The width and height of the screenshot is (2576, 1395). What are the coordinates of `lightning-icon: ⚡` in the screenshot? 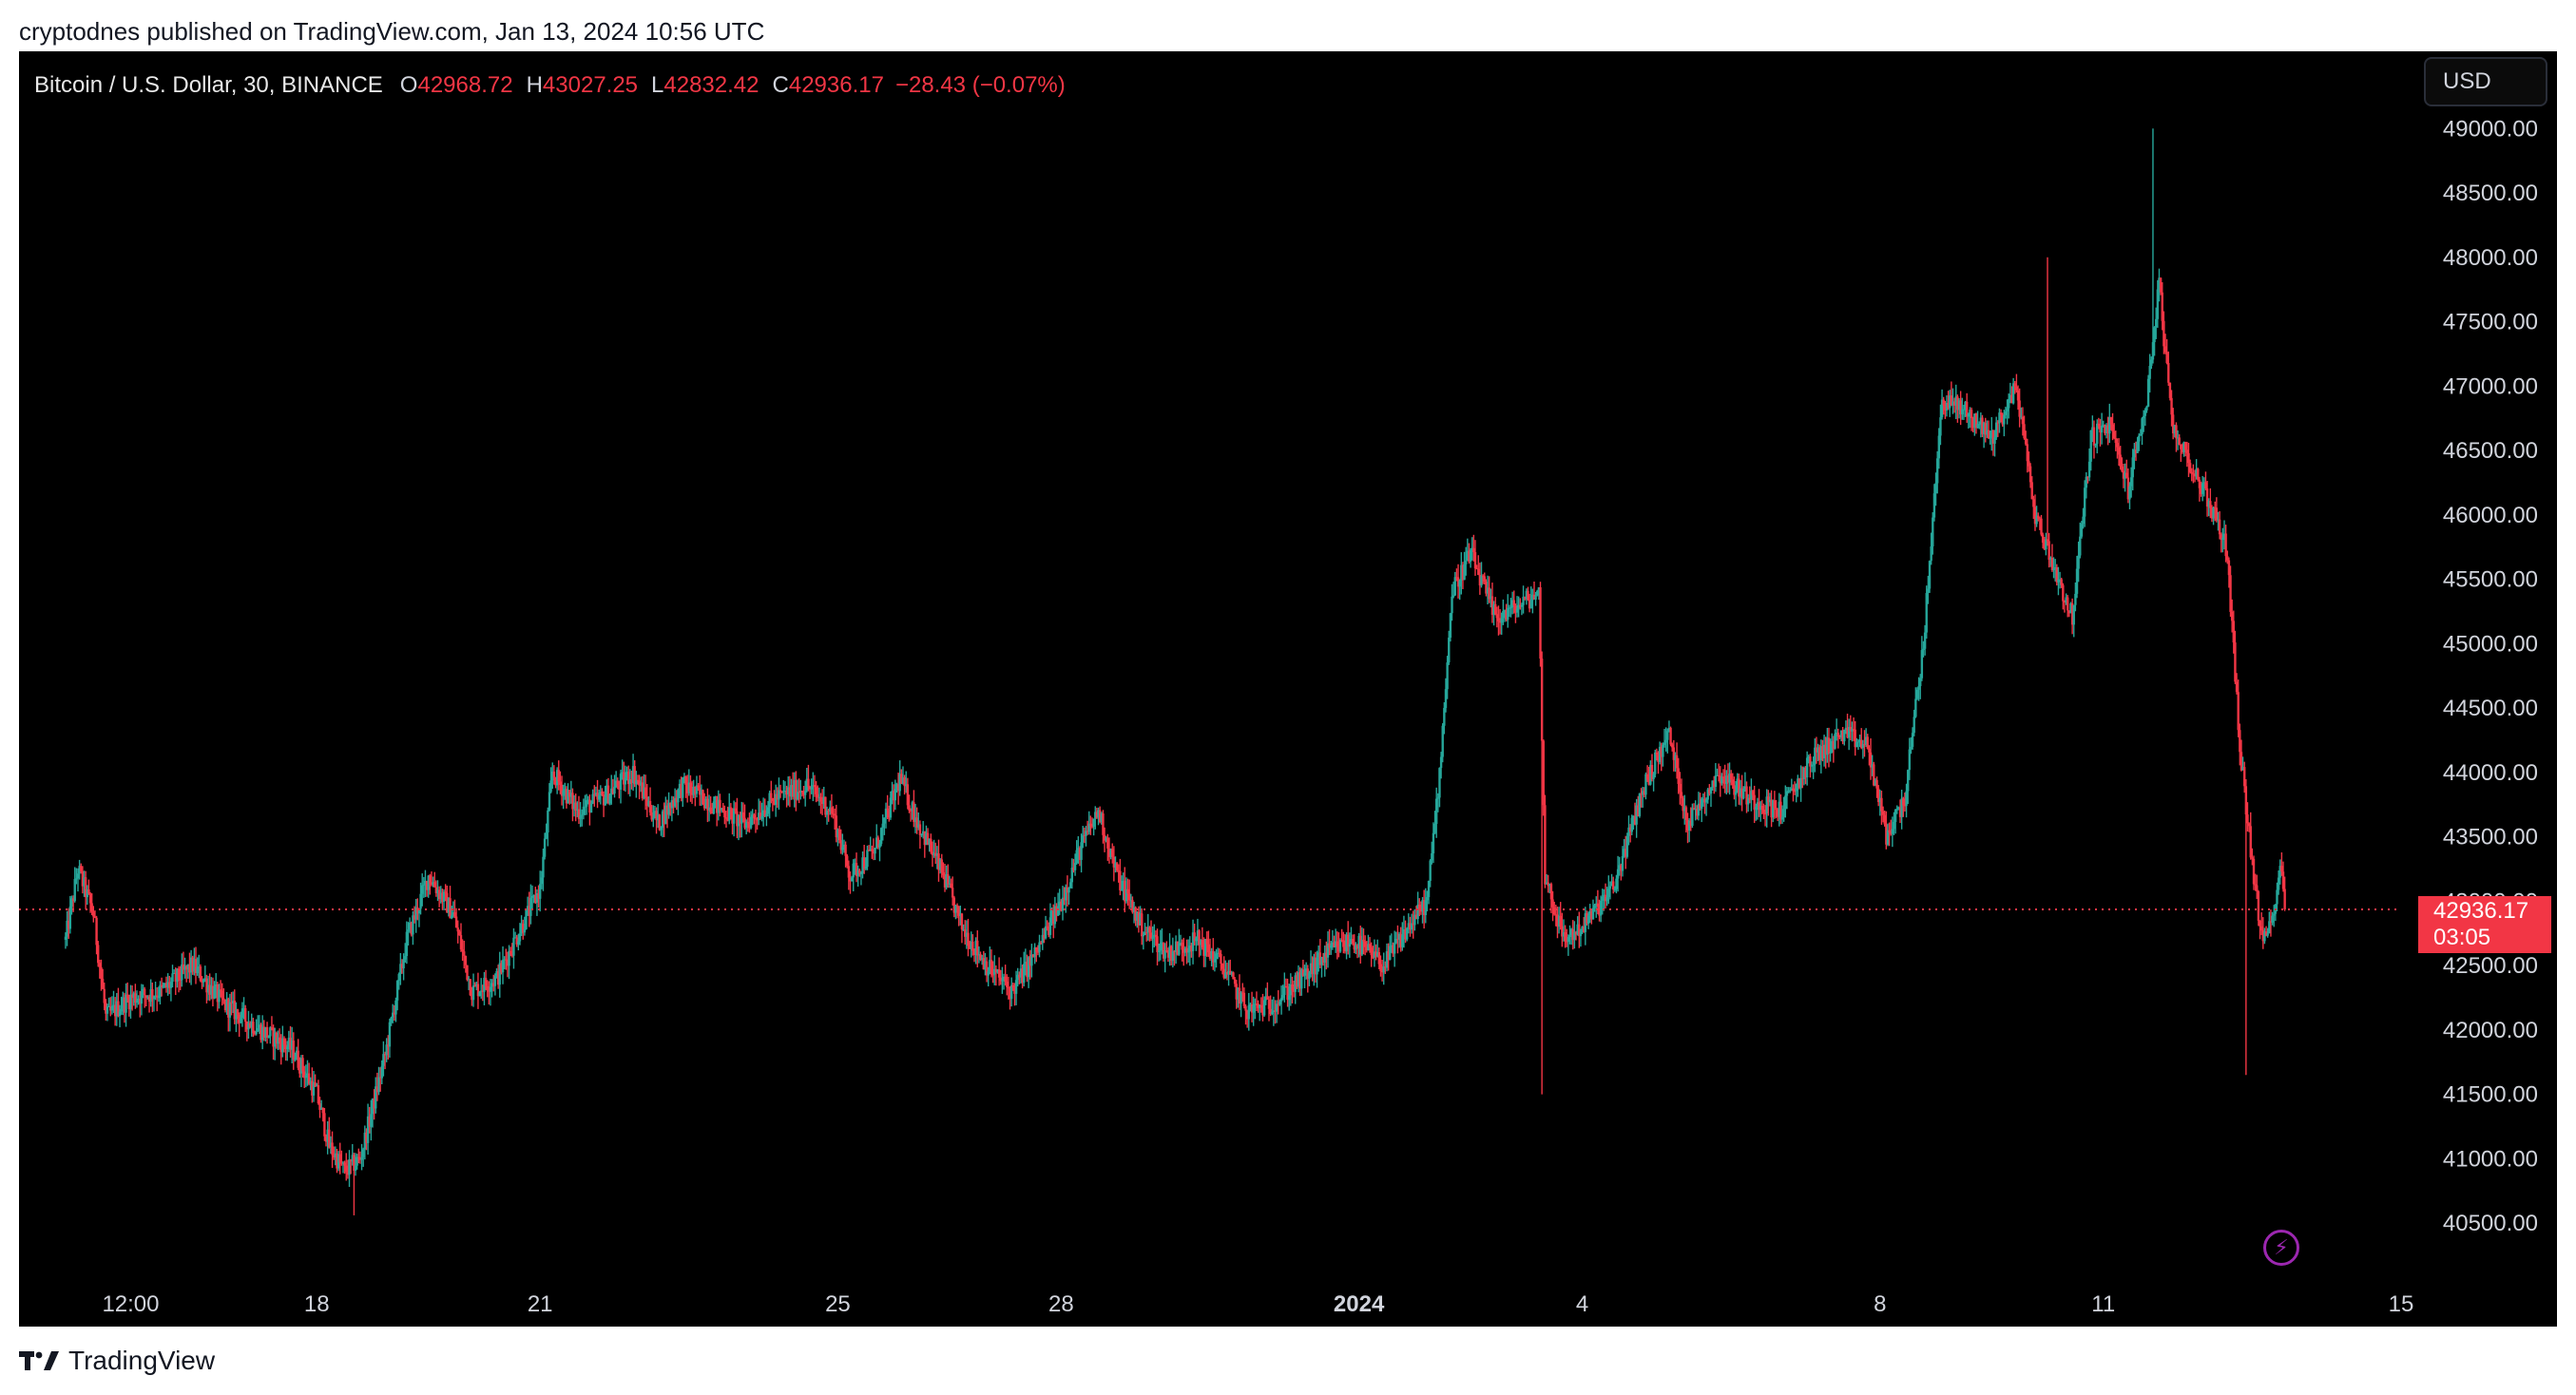 It's located at (2281, 1248).